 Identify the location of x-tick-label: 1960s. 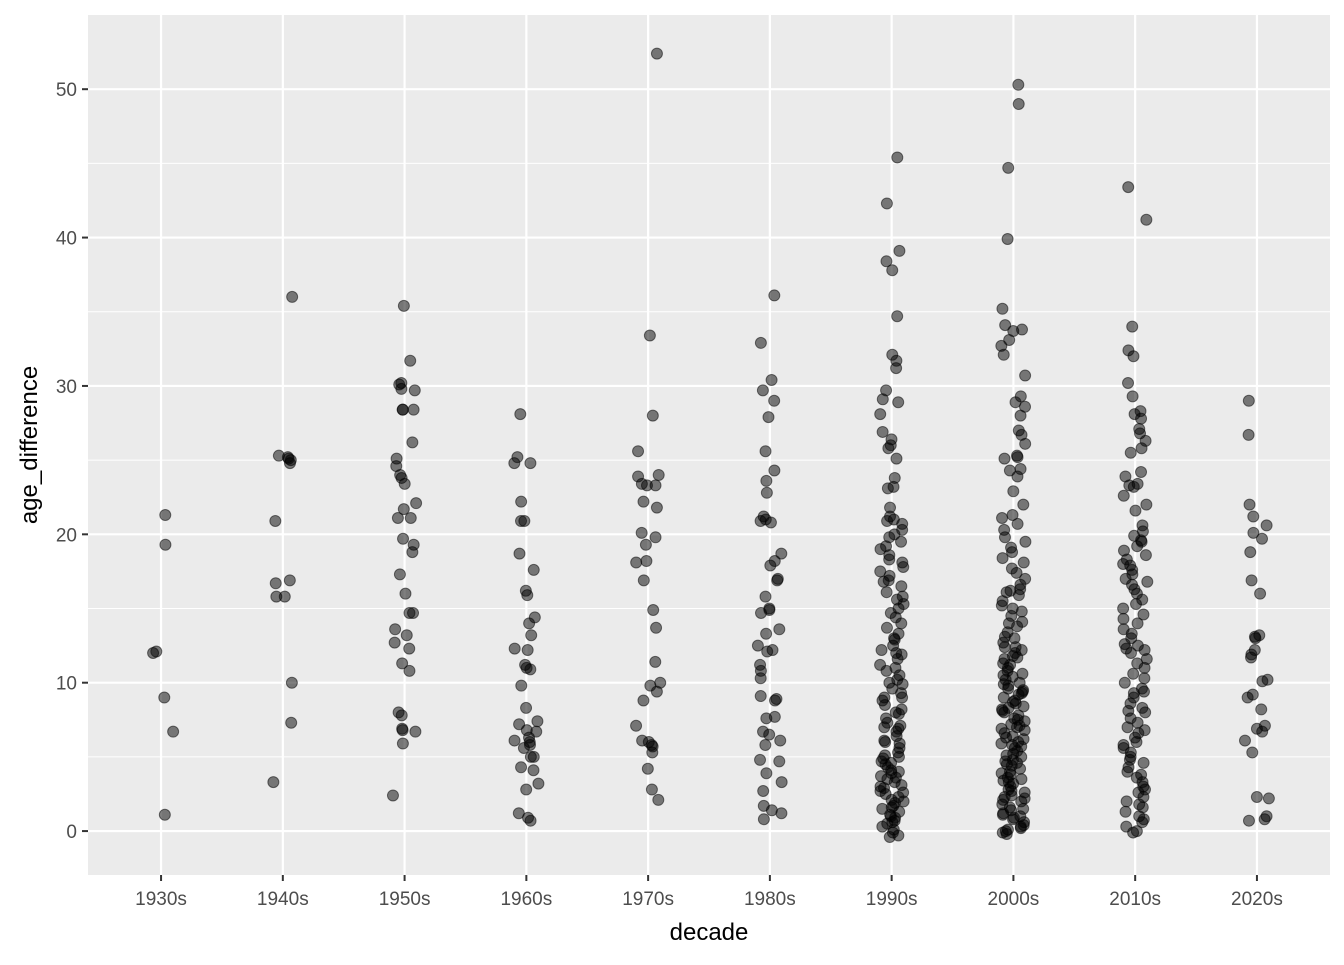
(526, 899).